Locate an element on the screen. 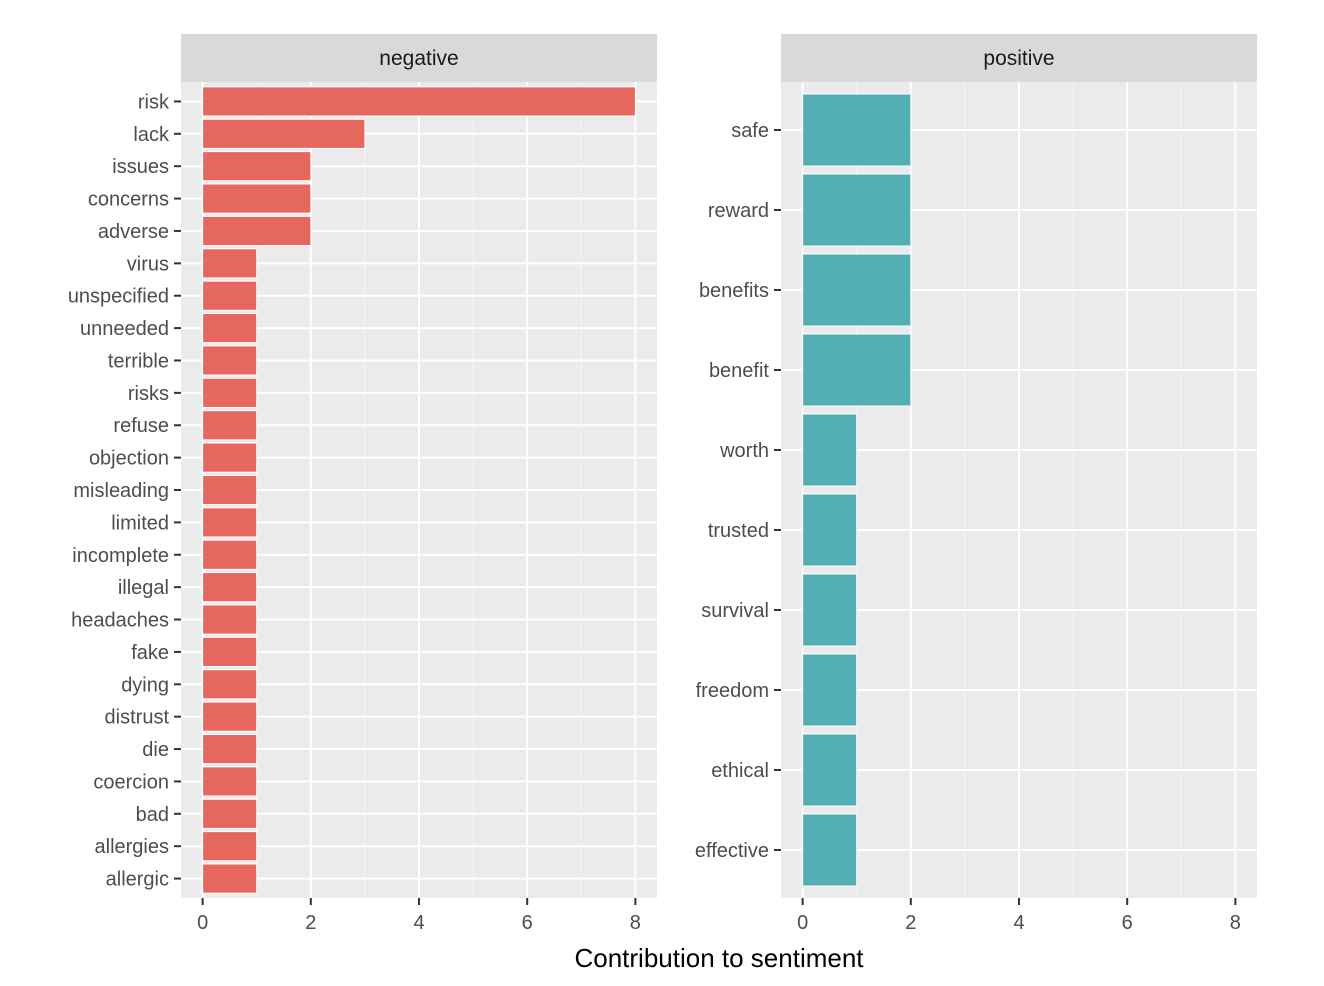 This screenshot has height=986, width=1324. bar-limited is located at coordinates (230, 522).